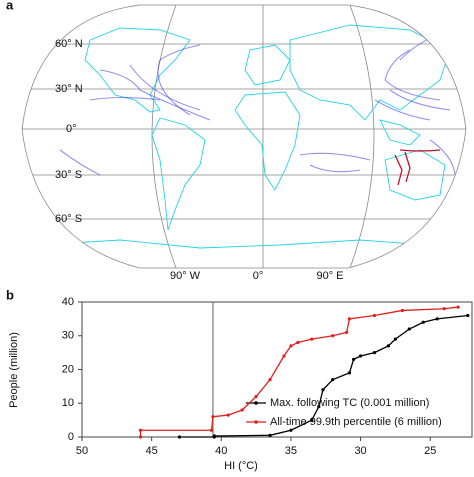 The height and width of the screenshot is (477, 474). I want to click on lat-label: 30° N, so click(69, 89).